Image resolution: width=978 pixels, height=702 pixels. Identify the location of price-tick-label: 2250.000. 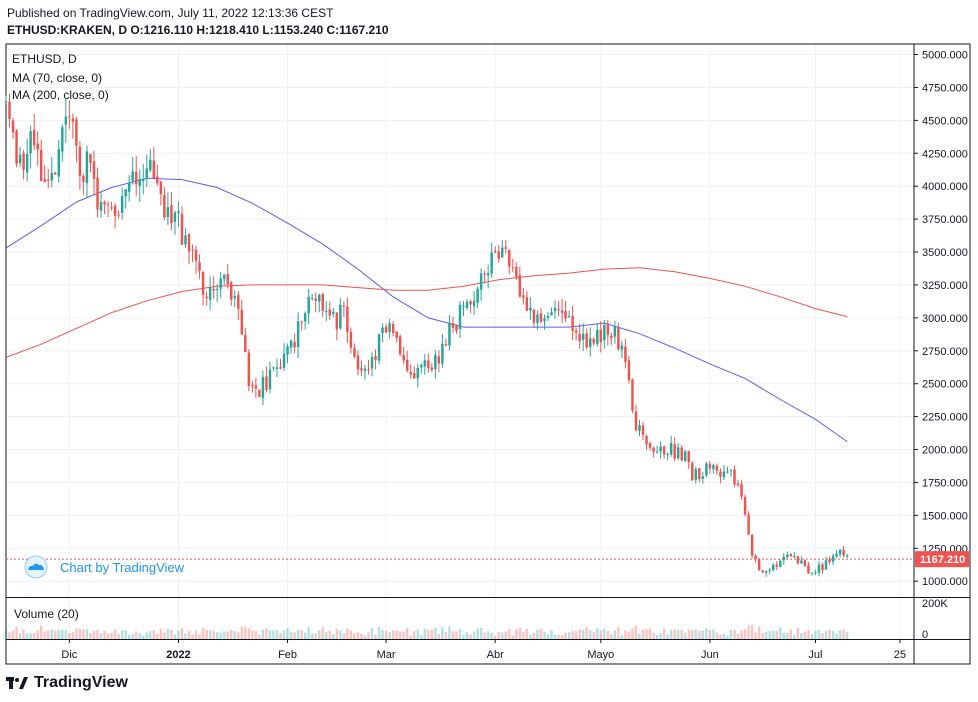
(945, 418).